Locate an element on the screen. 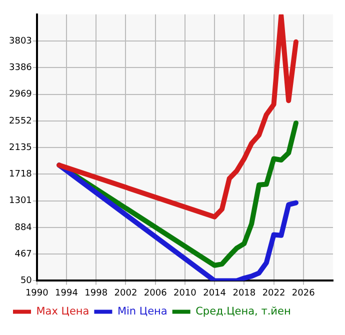 The width and height of the screenshot is (345, 335). x-tick-label: 2022 is located at coordinates (274, 293).